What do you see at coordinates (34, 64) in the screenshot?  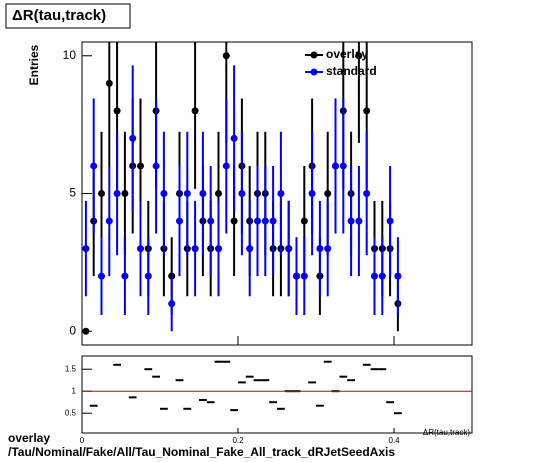 I see `y-axis-label: Entries` at bounding box center [34, 64].